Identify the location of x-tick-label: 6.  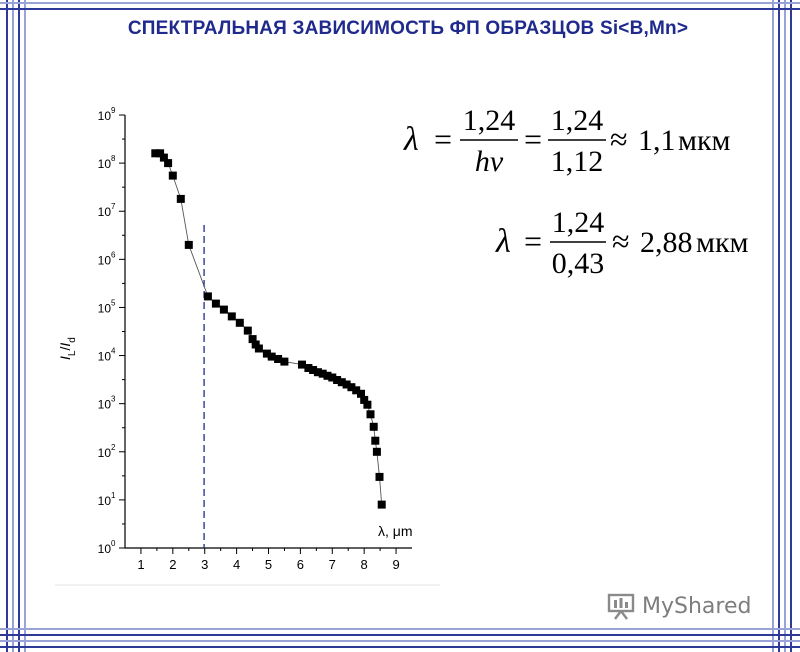
(300, 564).